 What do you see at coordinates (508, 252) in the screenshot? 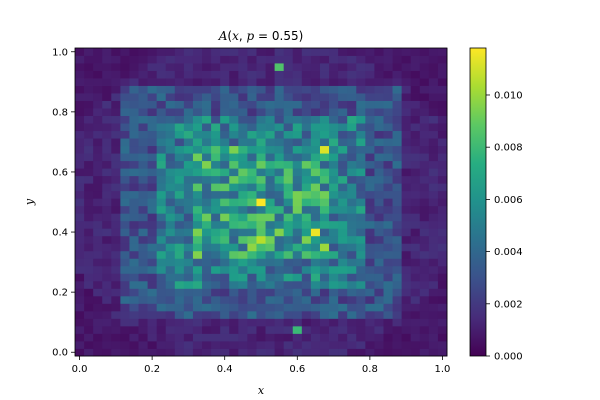
I see `colorbar-tick-label: 0.004` at bounding box center [508, 252].